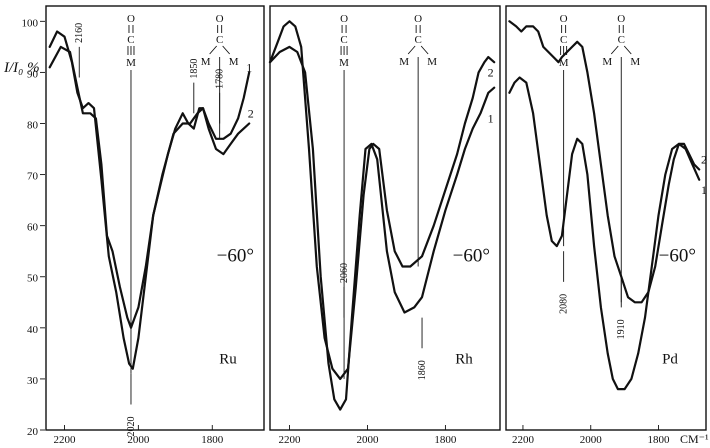  What do you see at coordinates (694, 439) in the screenshot?
I see `x-axis-unit-label: CM⁻¹` at bounding box center [694, 439].